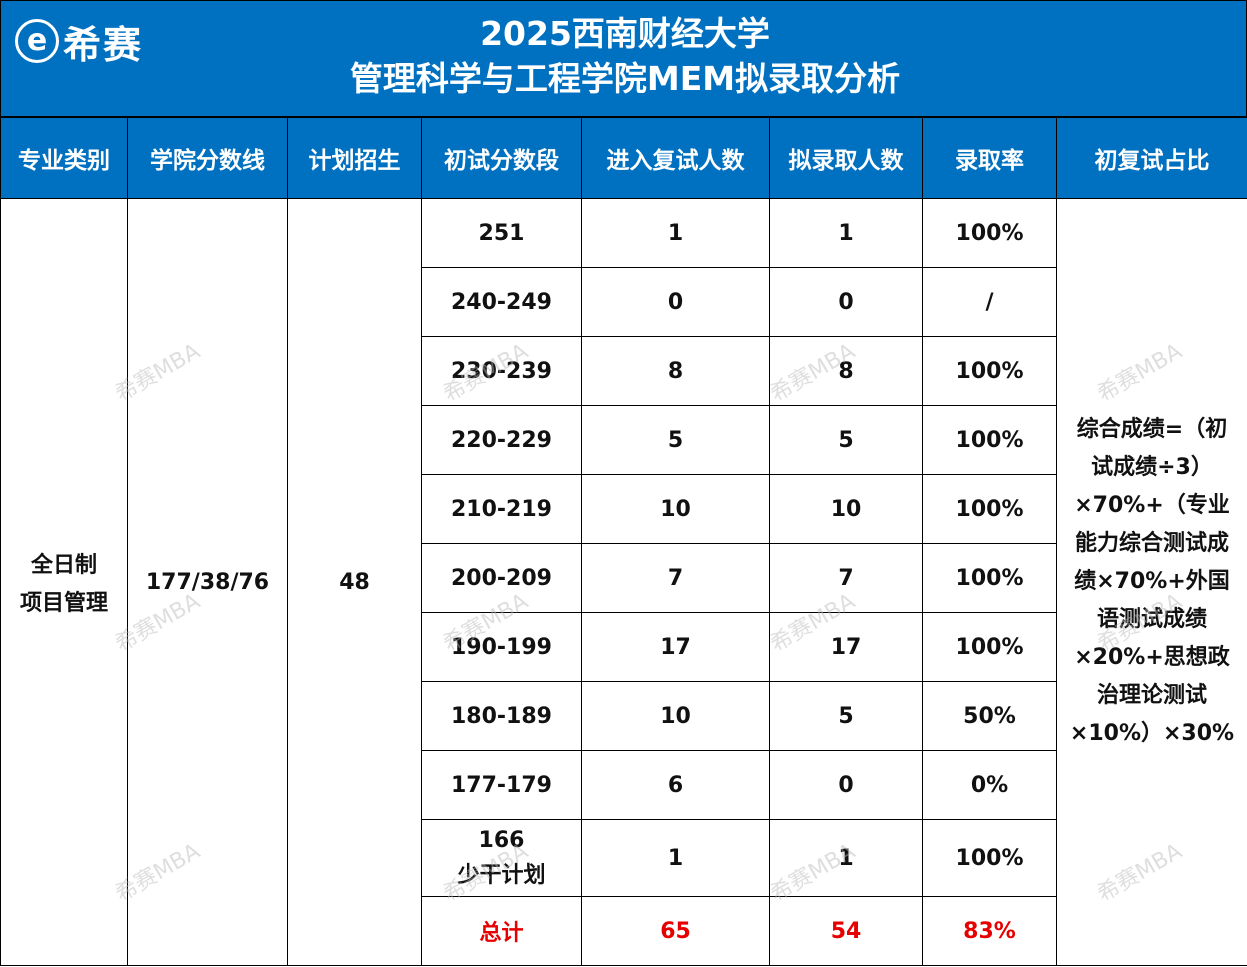 Image resolution: width=1247 pixels, height=967 pixels. Describe the element at coordinates (501, 578) in the screenshot. I see `range-cell: 200-209` at that location.